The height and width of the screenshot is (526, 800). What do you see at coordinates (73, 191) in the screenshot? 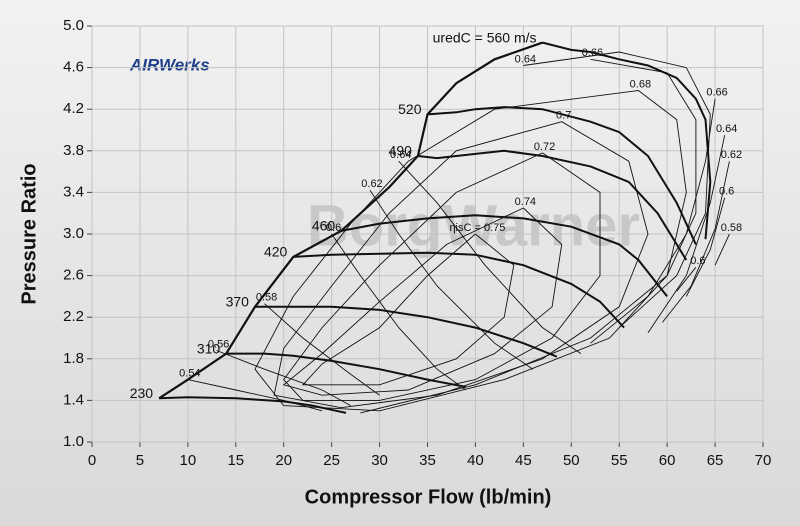
I see `y-tick-label: 3.4` at bounding box center [73, 191].